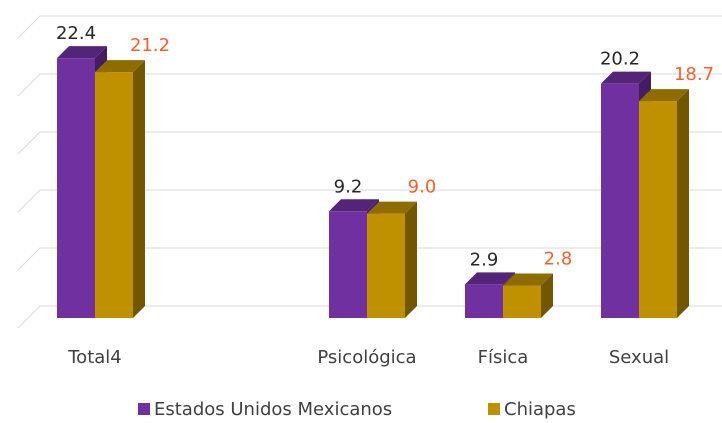 This screenshot has height=423, width=722. Describe the element at coordinates (150, 45) in the screenshot. I see `value-label: 21.2` at that location.